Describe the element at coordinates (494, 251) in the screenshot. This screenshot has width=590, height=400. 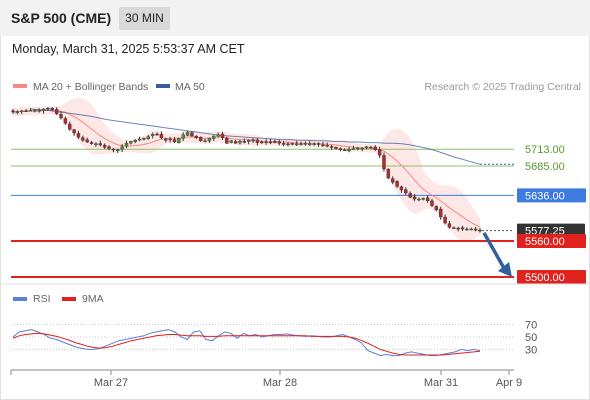
I see `forecast-arrow-shaft` at that location.